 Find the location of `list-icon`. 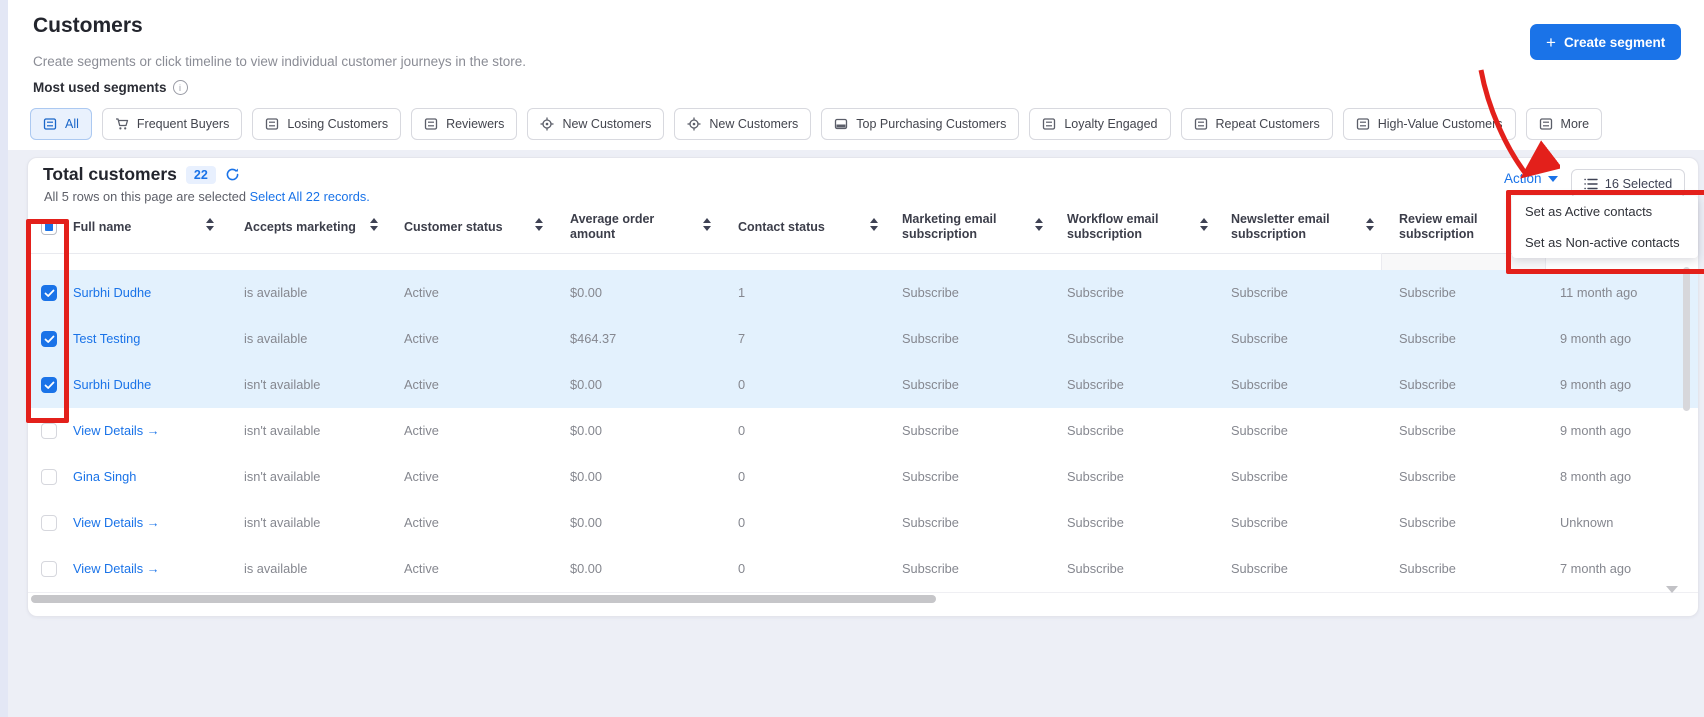

list-icon is located at coordinates (1363, 124).